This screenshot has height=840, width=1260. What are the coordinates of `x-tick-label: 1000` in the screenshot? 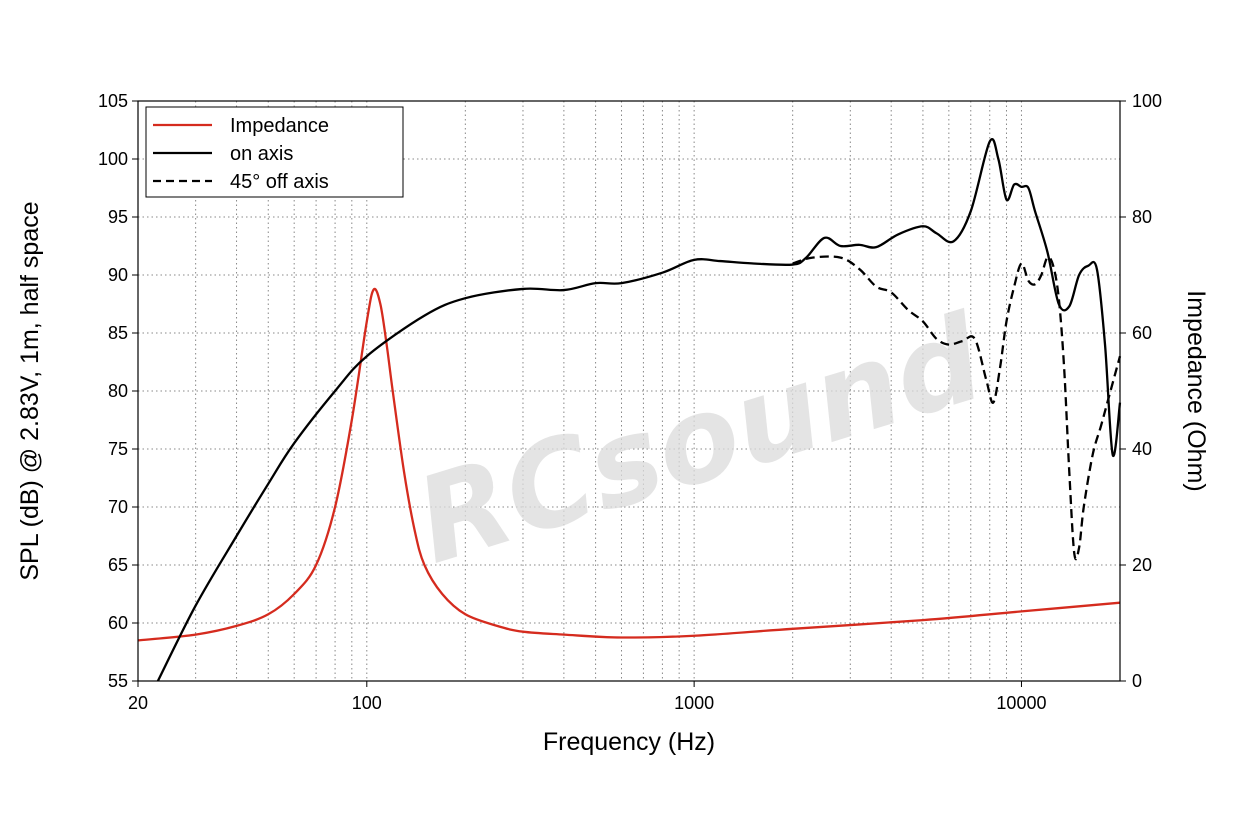 It's located at (694, 703).